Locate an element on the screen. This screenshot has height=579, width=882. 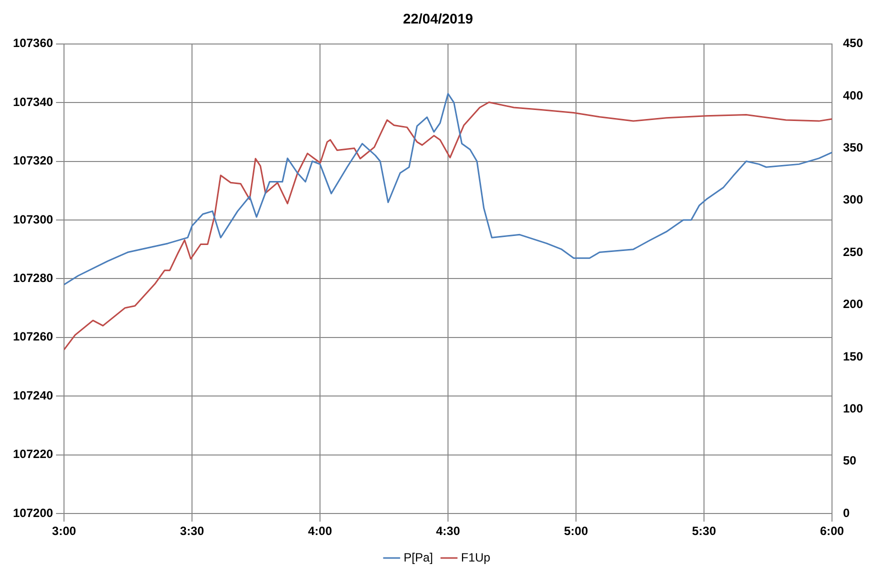
y-tick-label: 107200 is located at coordinates (33, 513).